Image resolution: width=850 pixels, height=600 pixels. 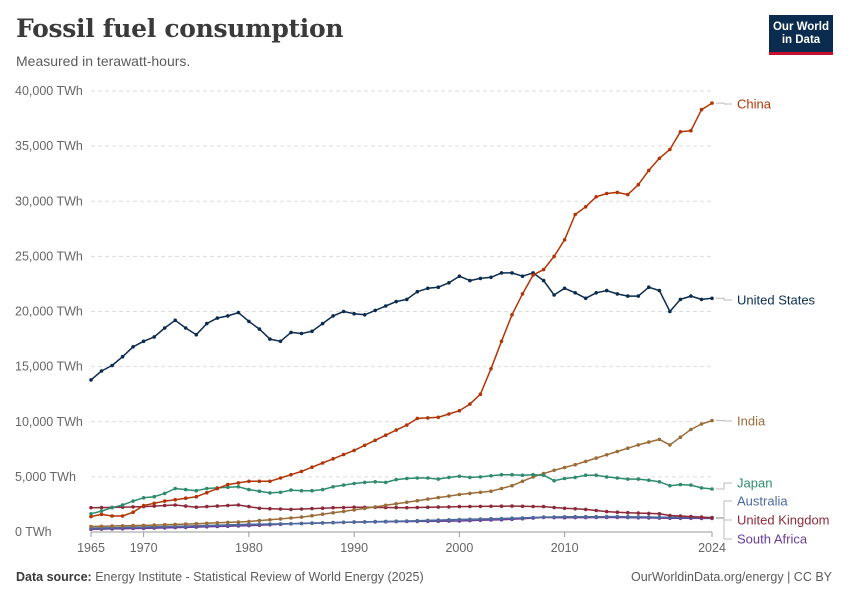 I want to click on series-south-africa, so click(x=401, y=523).